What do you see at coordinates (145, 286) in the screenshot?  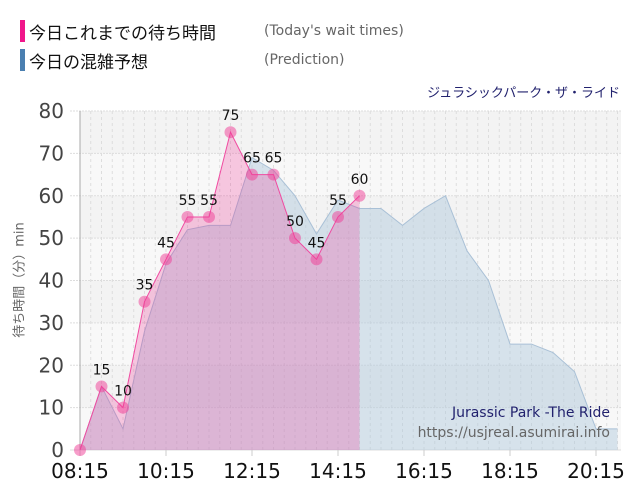 I see `data-label: 35` at bounding box center [145, 286].